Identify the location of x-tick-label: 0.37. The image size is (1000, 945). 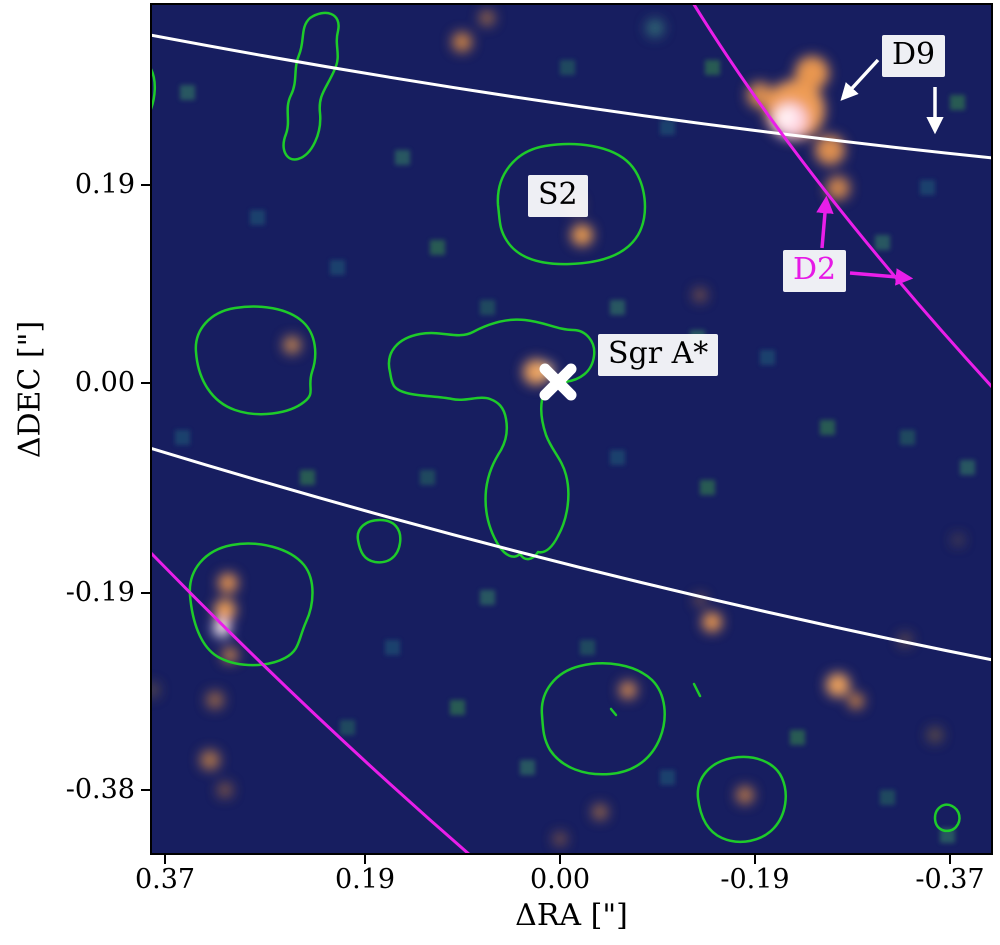
(165, 879).